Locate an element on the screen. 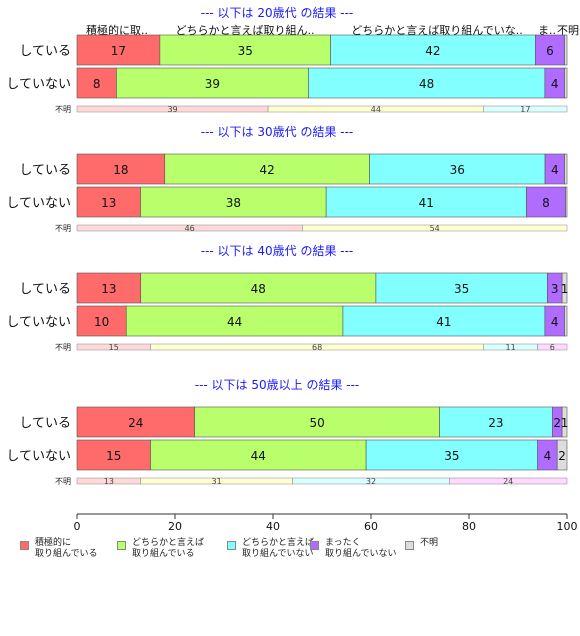 This screenshot has height=636, width=580. share-value-label: 32 is located at coordinates (371, 481).